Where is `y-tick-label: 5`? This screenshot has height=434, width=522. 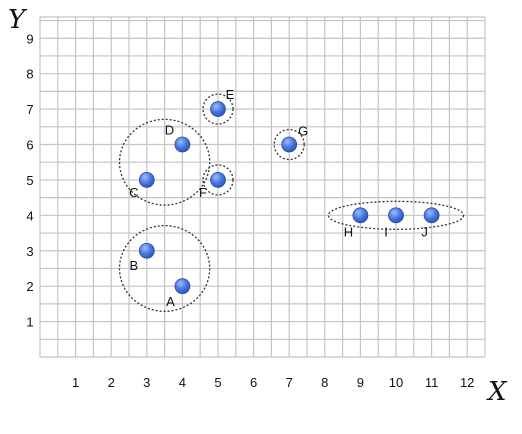
y-tick-label: 5 is located at coordinates (29, 180).